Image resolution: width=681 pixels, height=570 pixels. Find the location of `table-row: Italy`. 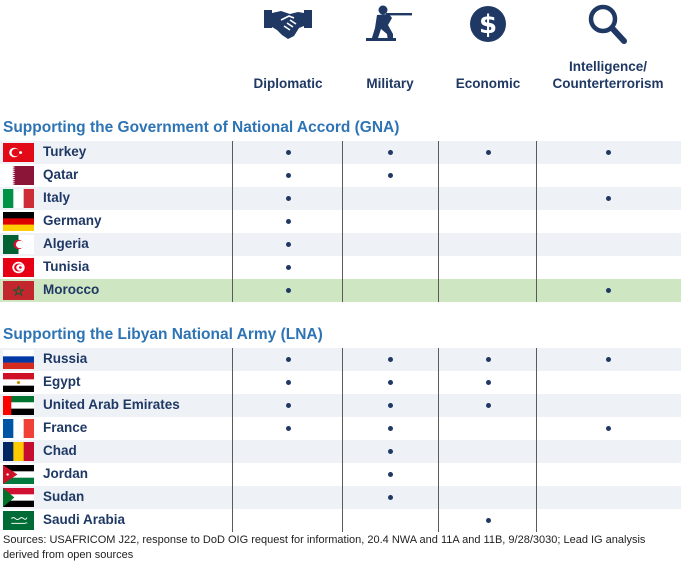

table-row: Italy is located at coordinates (340, 198).